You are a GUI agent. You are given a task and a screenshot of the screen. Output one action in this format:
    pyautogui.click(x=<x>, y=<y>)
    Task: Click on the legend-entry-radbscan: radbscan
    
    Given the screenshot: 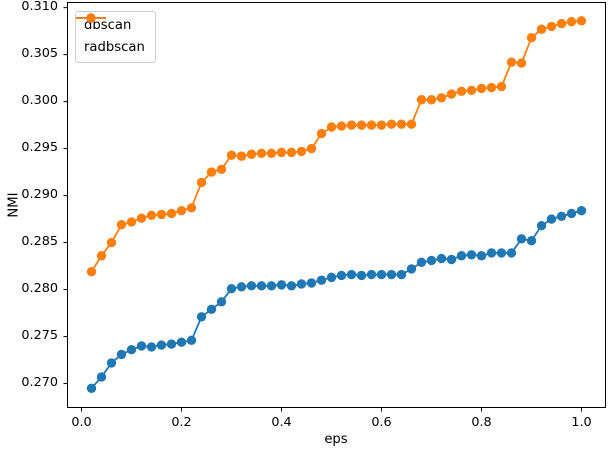 What is the action you would take?
    pyautogui.click(x=110, y=35)
    